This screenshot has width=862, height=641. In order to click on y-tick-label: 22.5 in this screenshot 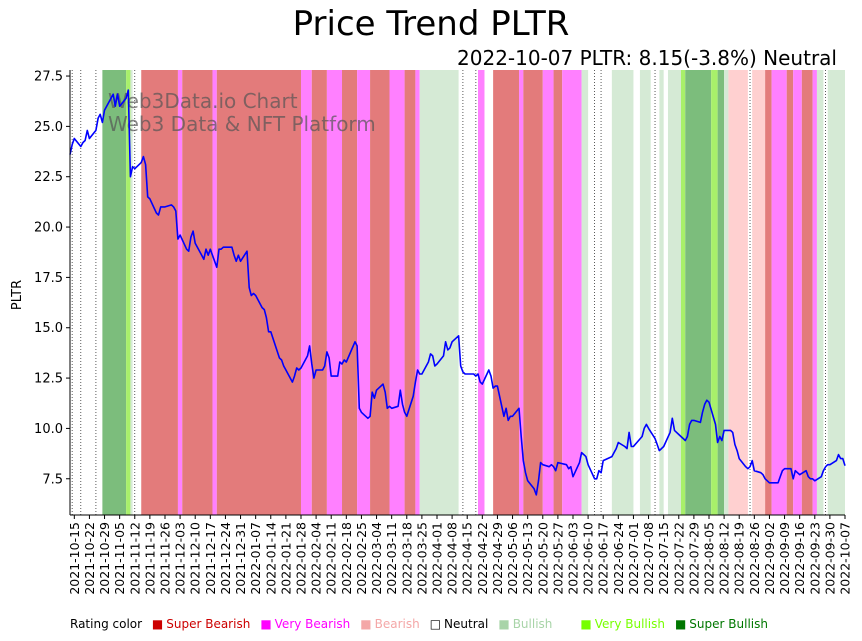, I will do `click(48, 177)`.